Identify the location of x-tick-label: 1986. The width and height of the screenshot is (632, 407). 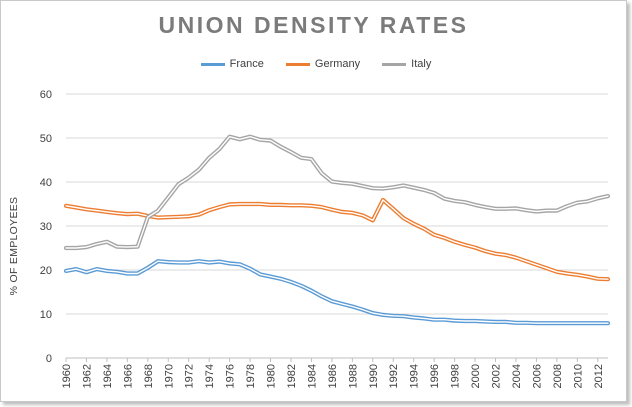
(333, 376).